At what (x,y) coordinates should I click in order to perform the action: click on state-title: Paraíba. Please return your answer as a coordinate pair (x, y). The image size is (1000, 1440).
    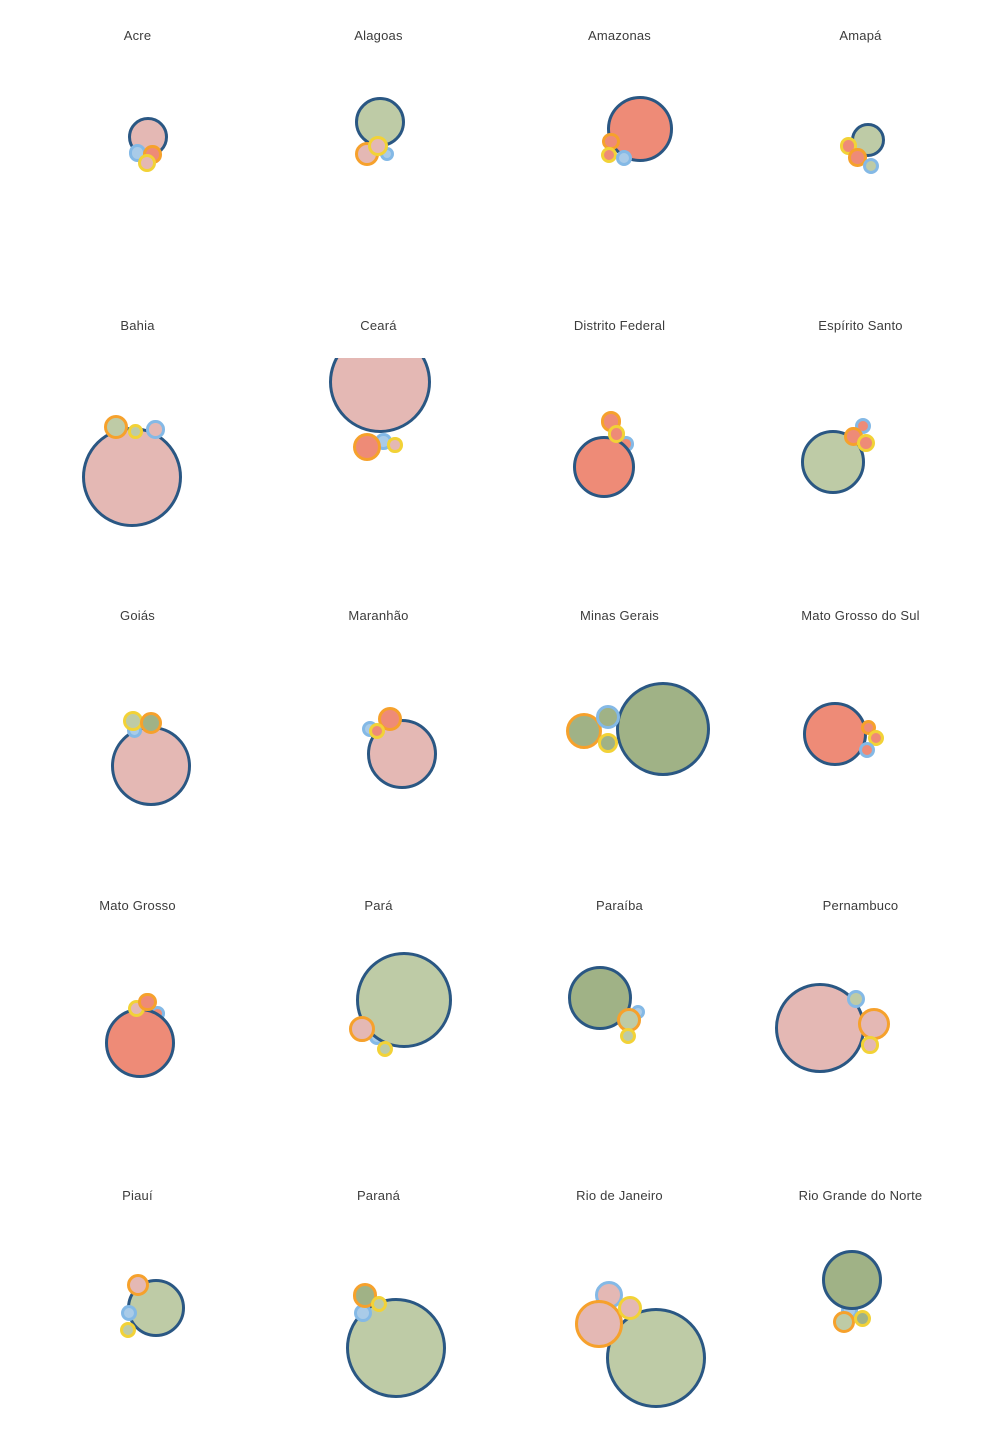
    Looking at the image, I should click on (619, 905).